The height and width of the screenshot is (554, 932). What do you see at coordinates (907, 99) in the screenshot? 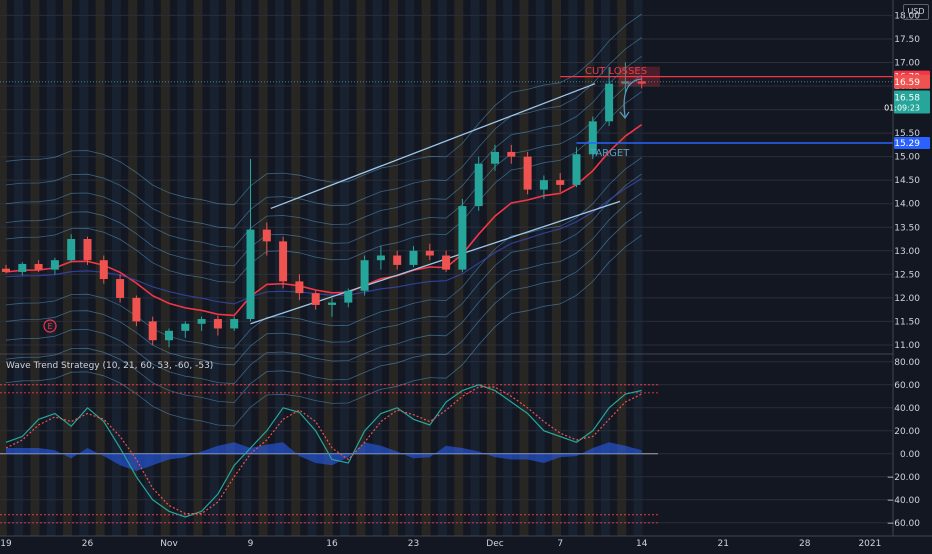
I see `last-price-tag-text: 16.58` at bounding box center [907, 99].